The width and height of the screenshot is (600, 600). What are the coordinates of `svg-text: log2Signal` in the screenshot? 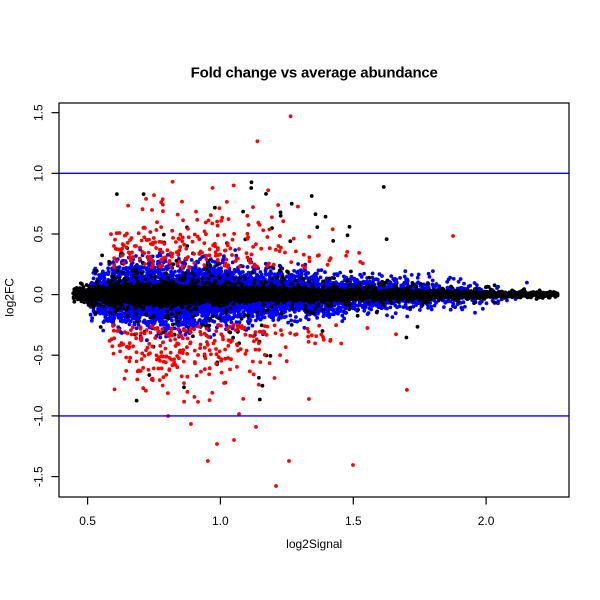 It's located at (314, 544).